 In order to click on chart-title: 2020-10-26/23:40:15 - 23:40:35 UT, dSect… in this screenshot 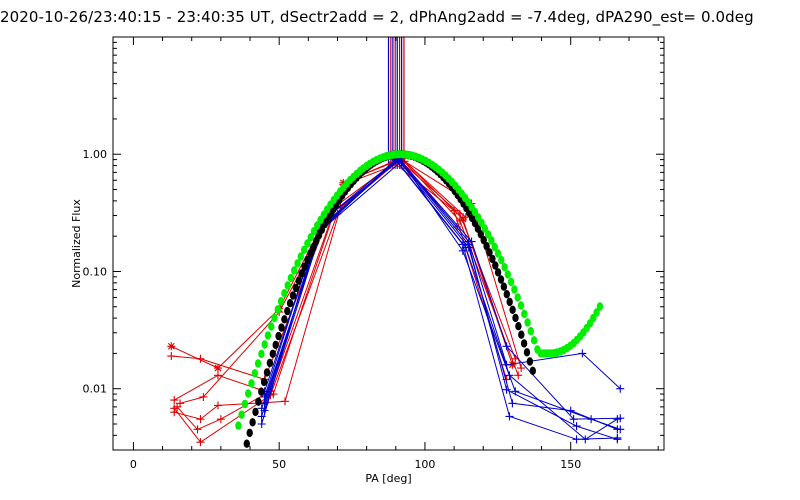, I will do `click(377, 17)`.